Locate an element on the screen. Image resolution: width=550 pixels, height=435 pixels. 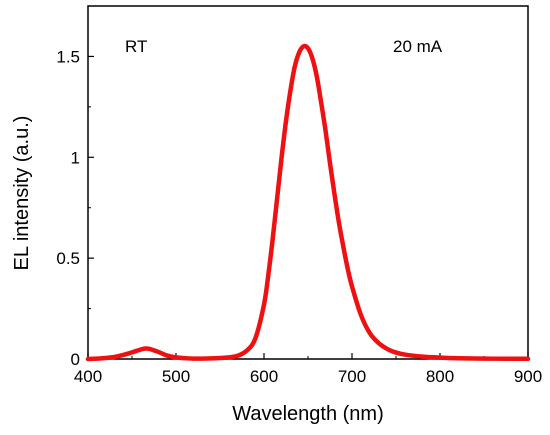
annotation-current: 20 mA is located at coordinates (418, 46).